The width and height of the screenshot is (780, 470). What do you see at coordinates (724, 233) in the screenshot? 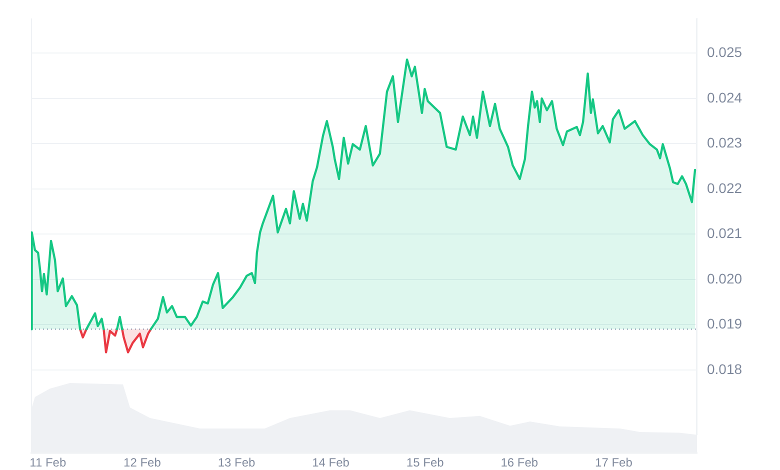
I see `y-tick-label: 0.021` at bounding box center [724, 233].